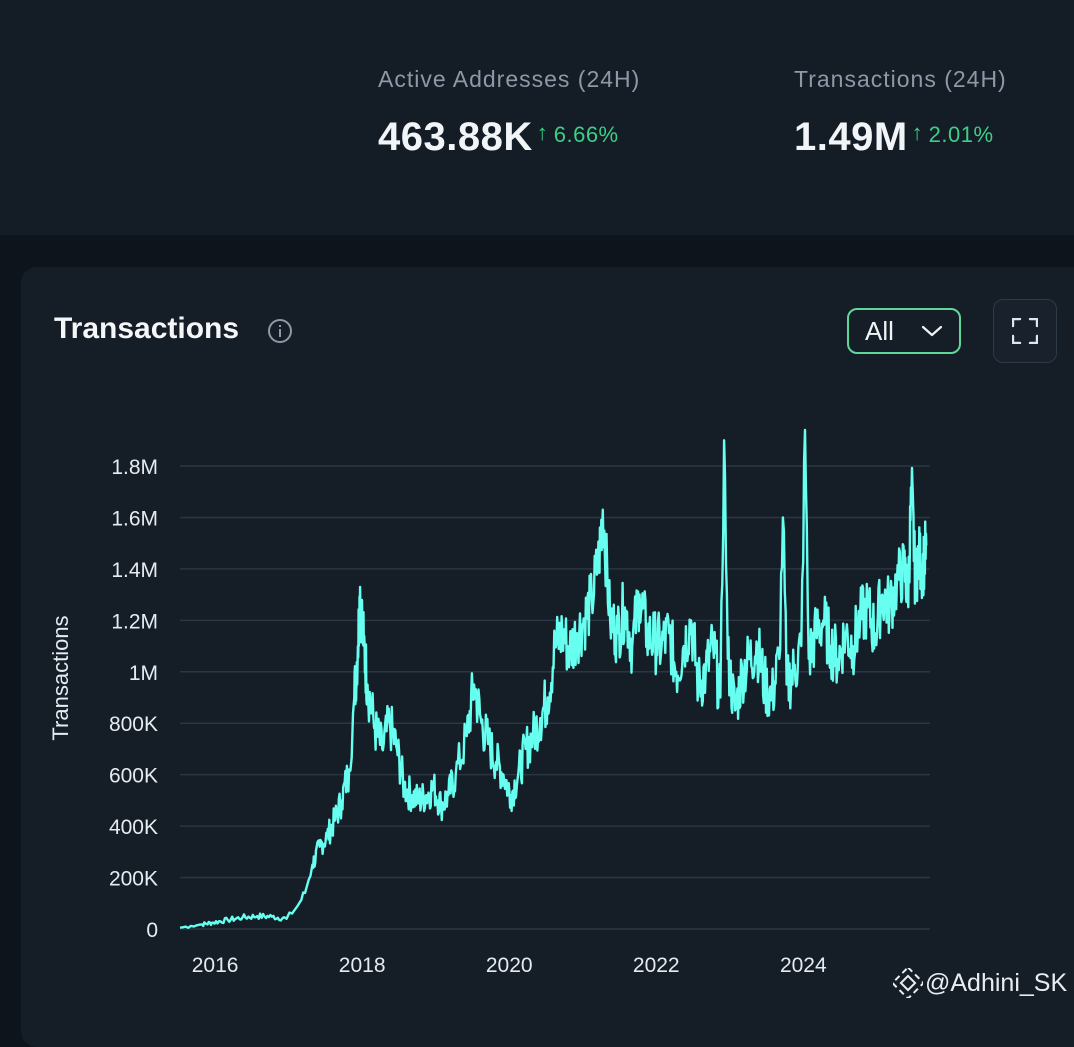 This screenshot has width=1074, height=1047. Describe the element at coordinates (134, 518) in the screenshot. I see `y-tick-label: 1.6M` at that location.